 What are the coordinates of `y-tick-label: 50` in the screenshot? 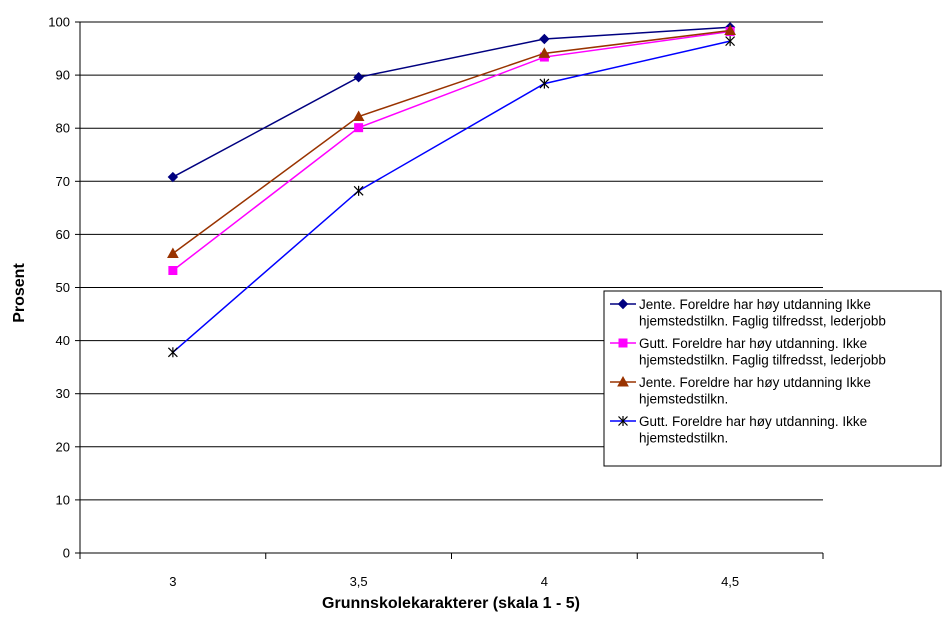 It's located at (63, 287).